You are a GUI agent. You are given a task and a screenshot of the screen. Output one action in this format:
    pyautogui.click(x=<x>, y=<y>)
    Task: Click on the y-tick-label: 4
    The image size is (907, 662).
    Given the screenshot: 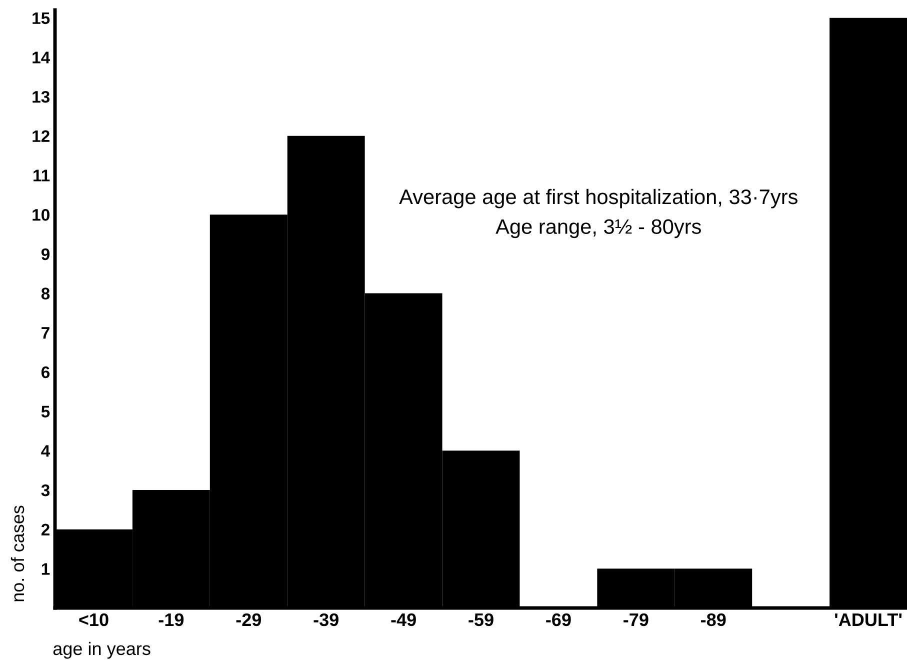 What is the action you would take?
    pyautogui.click(x=45, y=451)
    